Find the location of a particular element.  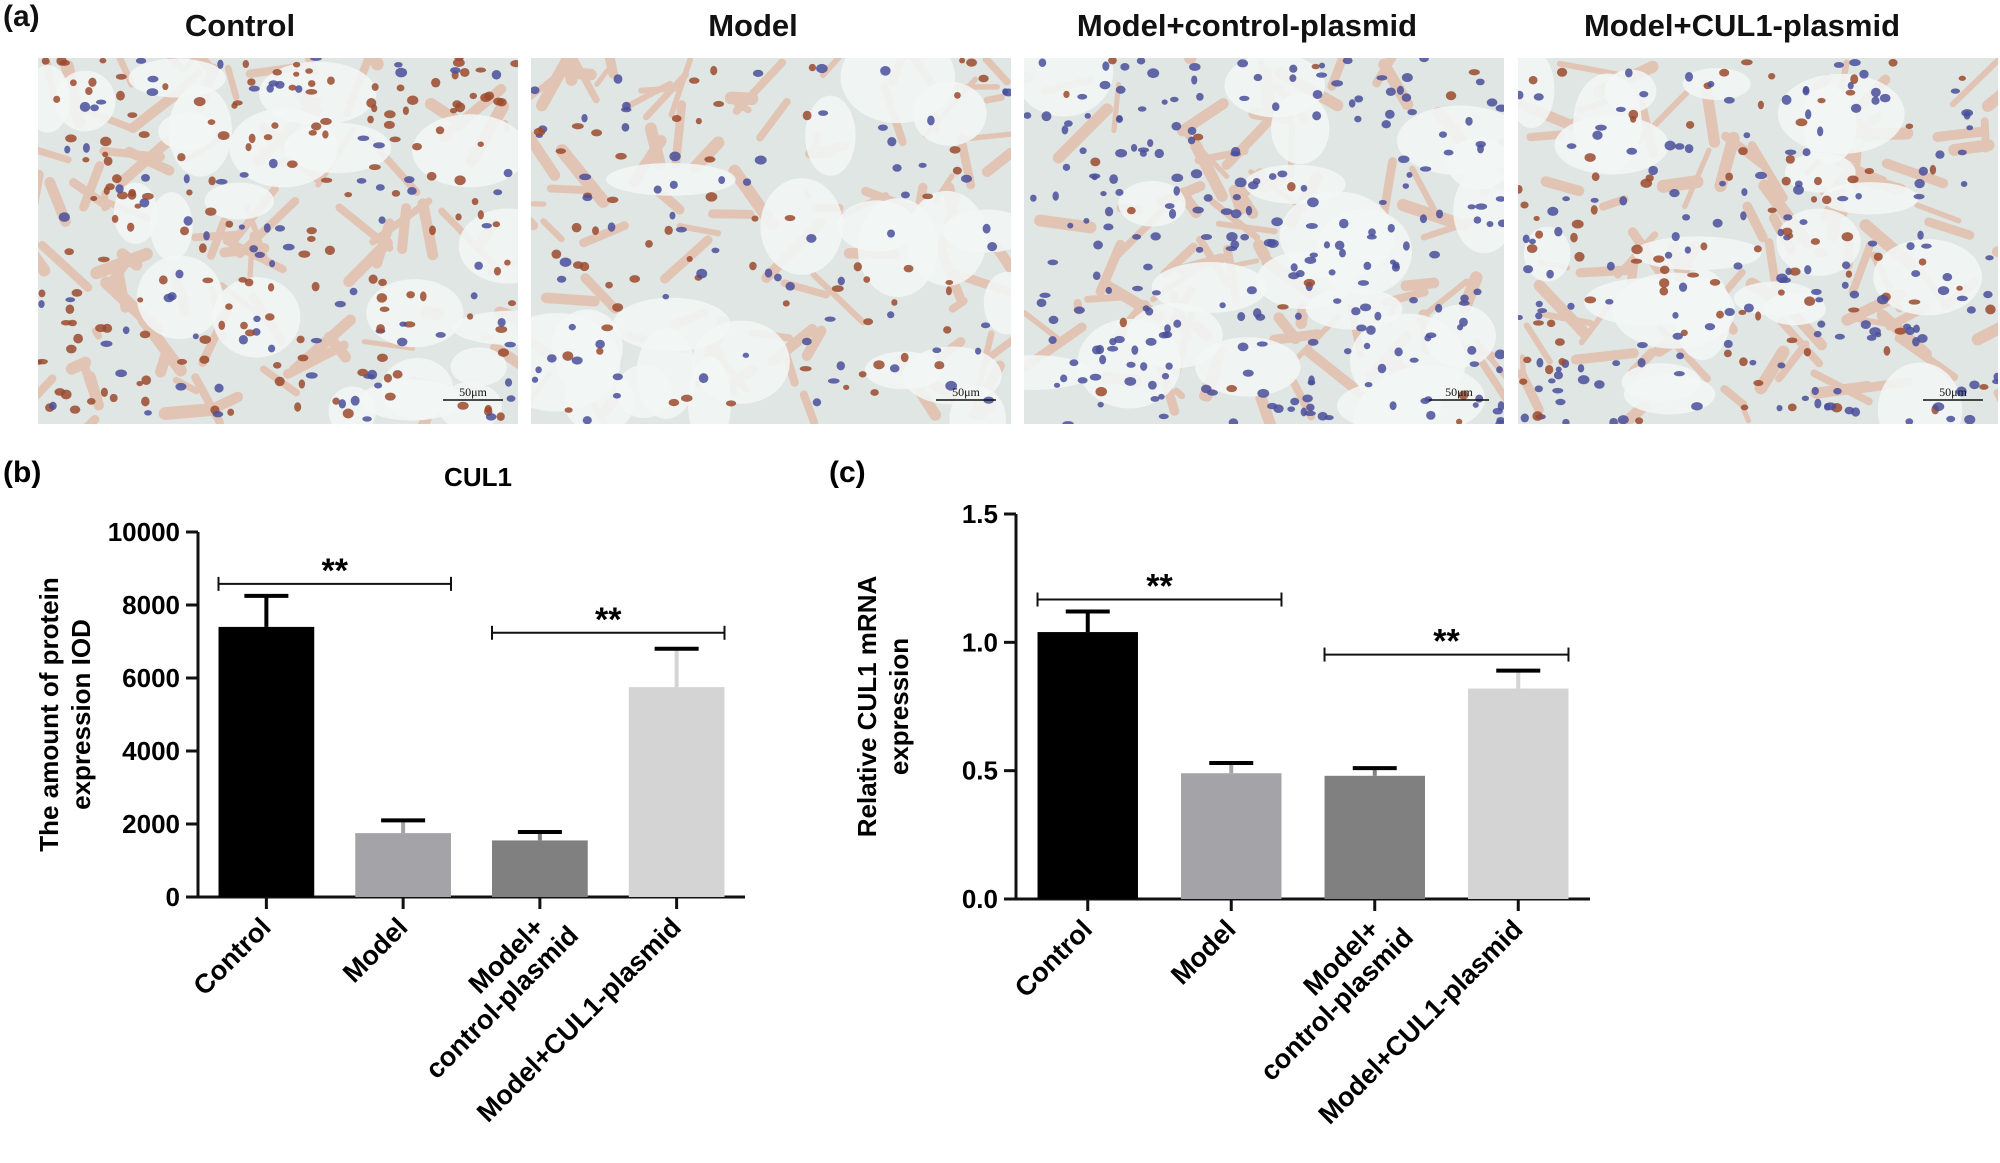

bar is located at coordinates (266, 761).